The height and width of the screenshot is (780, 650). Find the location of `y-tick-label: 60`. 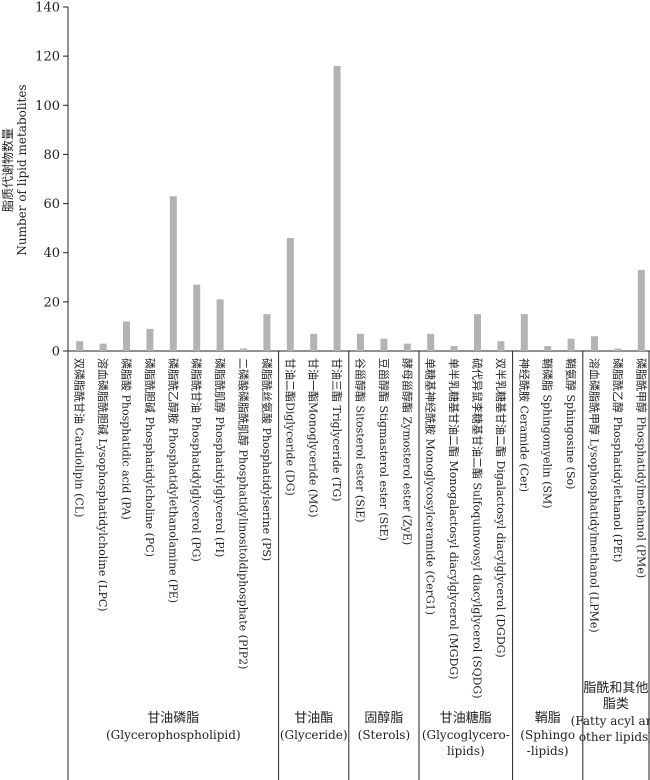

y-tick-label: 60 is located at coordinates (51, 204).